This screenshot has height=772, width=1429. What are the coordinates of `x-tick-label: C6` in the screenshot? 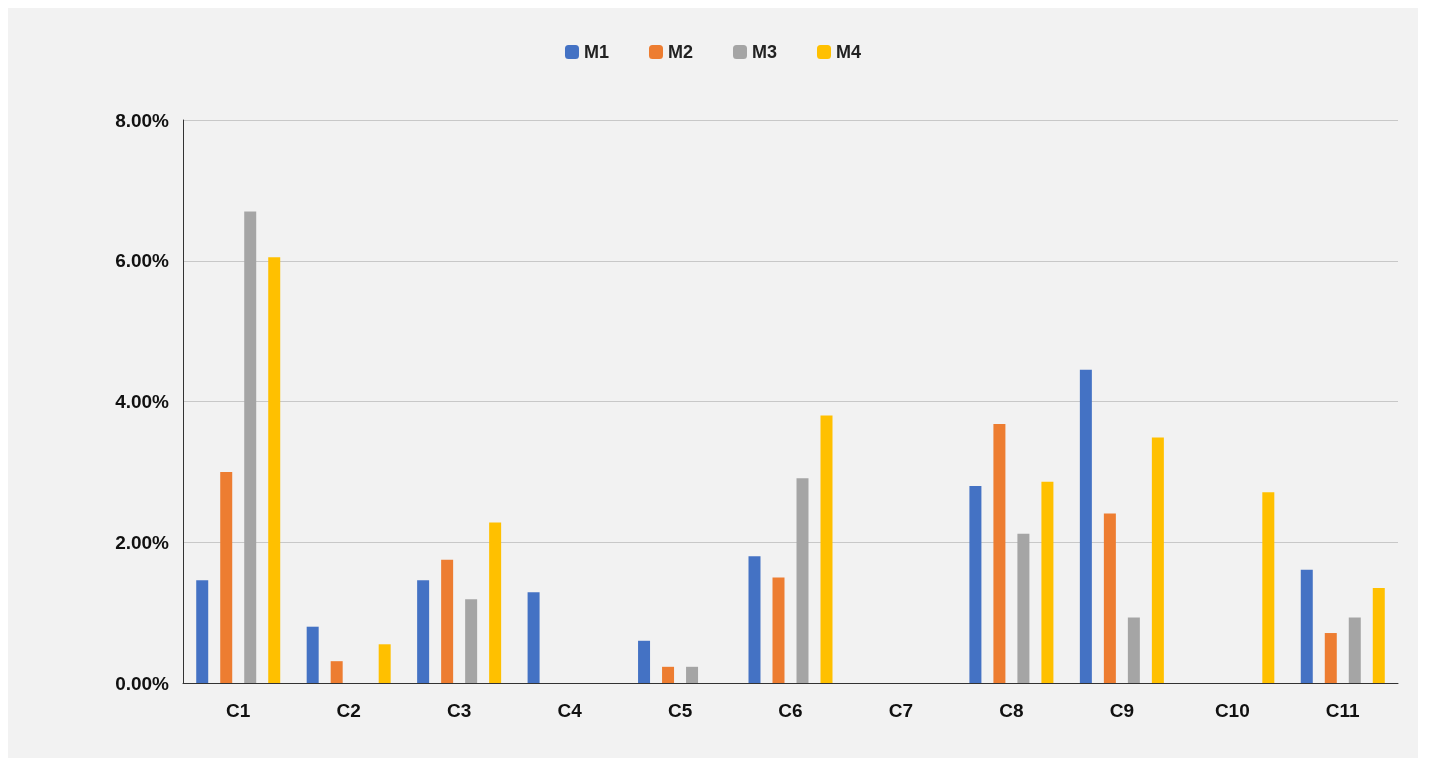 It's located at (790, 710).